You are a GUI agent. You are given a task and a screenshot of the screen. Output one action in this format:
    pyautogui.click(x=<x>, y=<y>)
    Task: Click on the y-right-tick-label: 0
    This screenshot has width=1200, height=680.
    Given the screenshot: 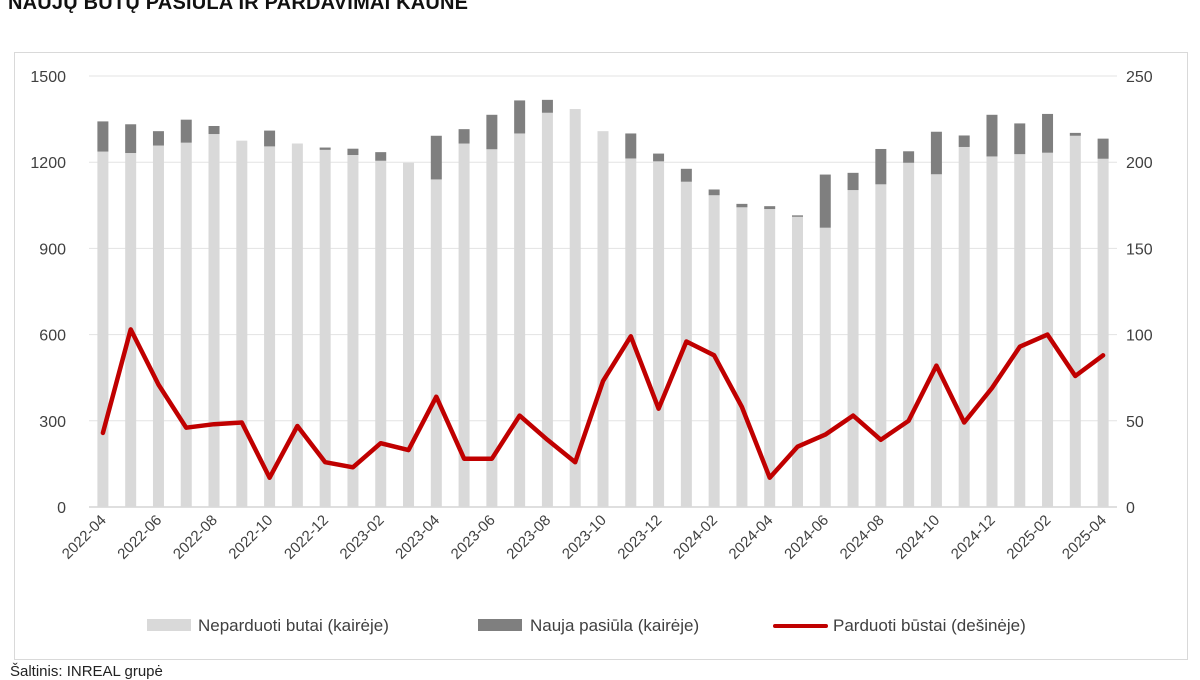 What is the action you would take?
    pyautogui.click(x=1130, y=508)
    